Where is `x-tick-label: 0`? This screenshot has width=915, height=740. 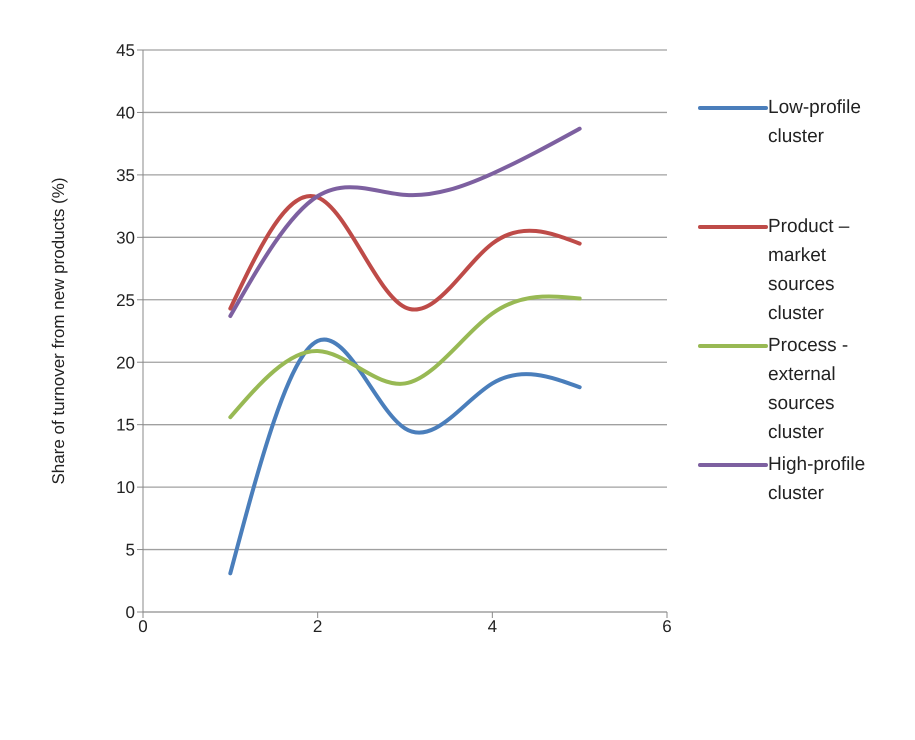
x-tick-label: 0 is located at coordinates (143, 626).